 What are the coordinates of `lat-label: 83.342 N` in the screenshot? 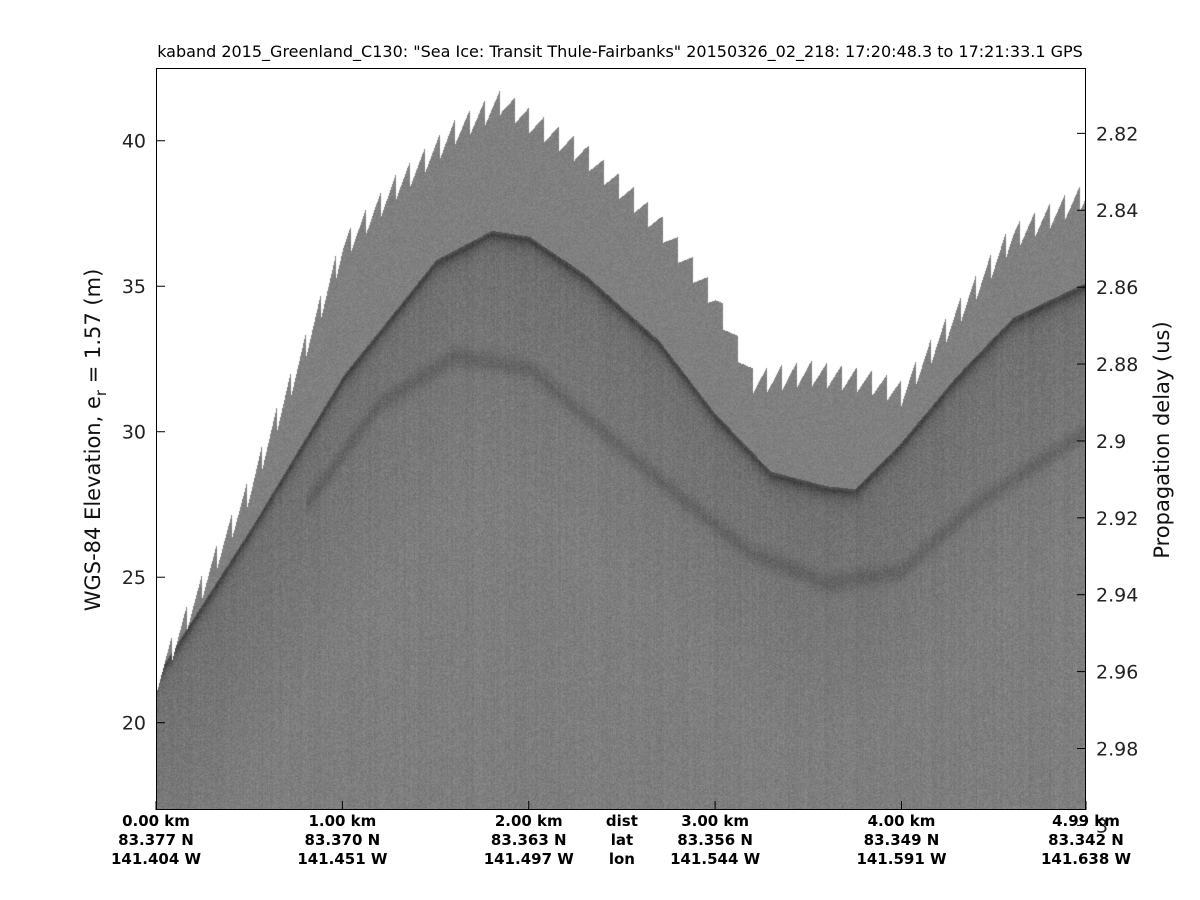 It's located at (1086, 840).